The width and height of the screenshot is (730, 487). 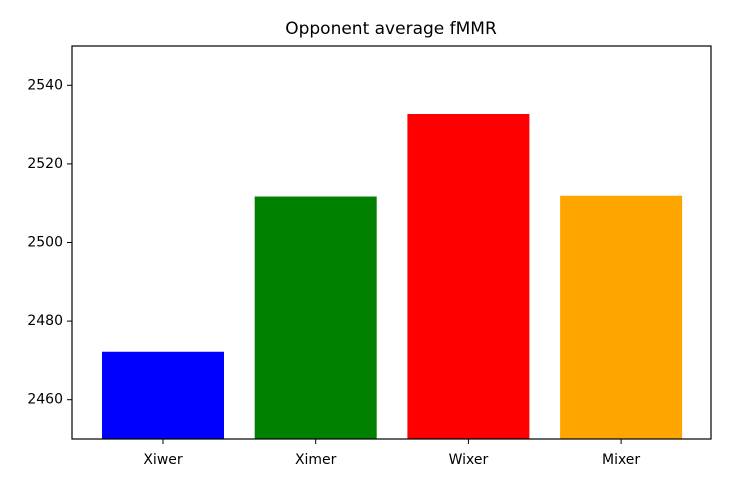 I want to click on y-tick-label: 2520, so click(x=45, y=164).